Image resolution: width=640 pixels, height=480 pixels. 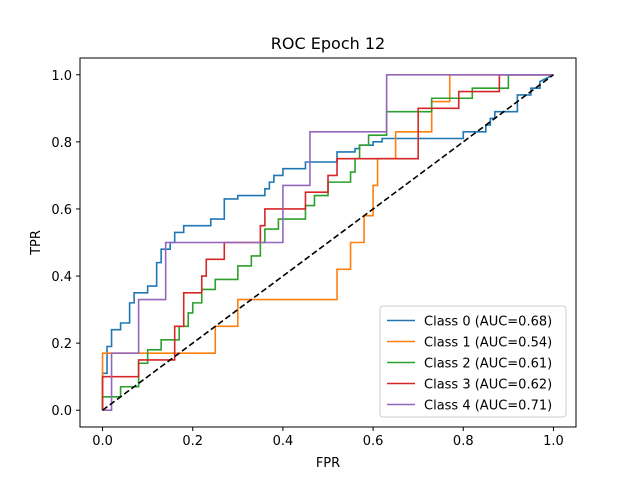 What do you see at coordinates (328, 438) in the screenshot?
I see `x-axis-ticks: 0.0 0.2 0.4 0.6 0.8 1.0` at bounding box center [328, 438].